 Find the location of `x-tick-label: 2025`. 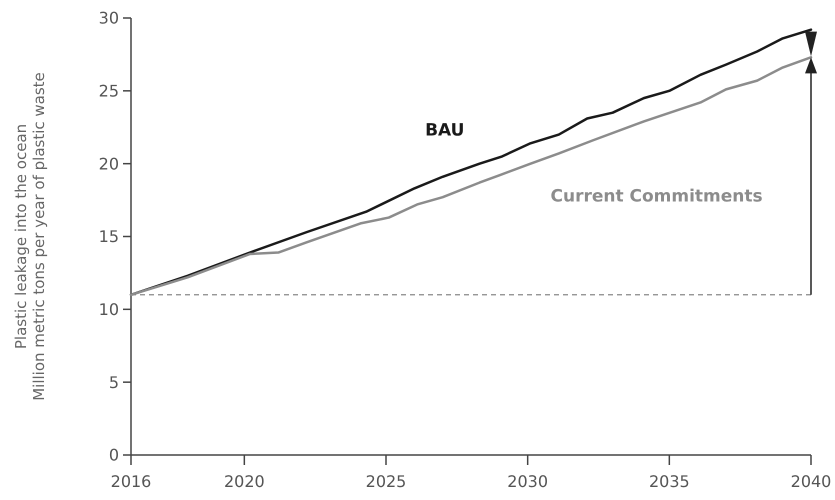

x-tick-label: 2025 is located at coordinates (386, 481).